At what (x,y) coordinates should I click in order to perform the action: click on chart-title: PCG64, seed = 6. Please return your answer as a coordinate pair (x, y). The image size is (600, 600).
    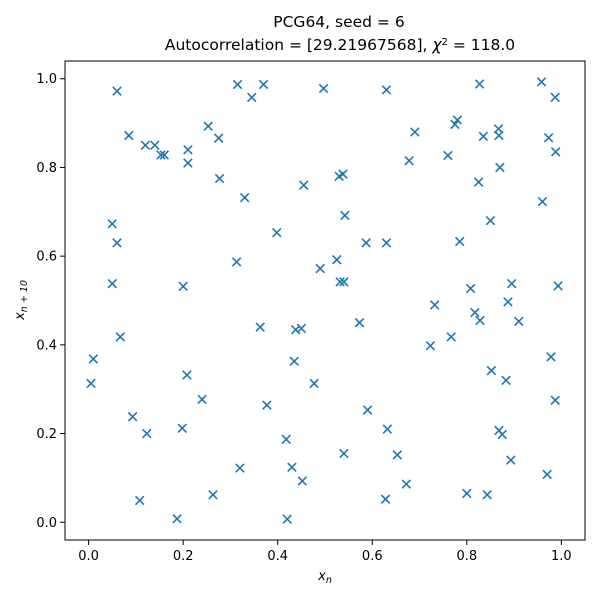
    Looking at the image, I should click on (338, 22).